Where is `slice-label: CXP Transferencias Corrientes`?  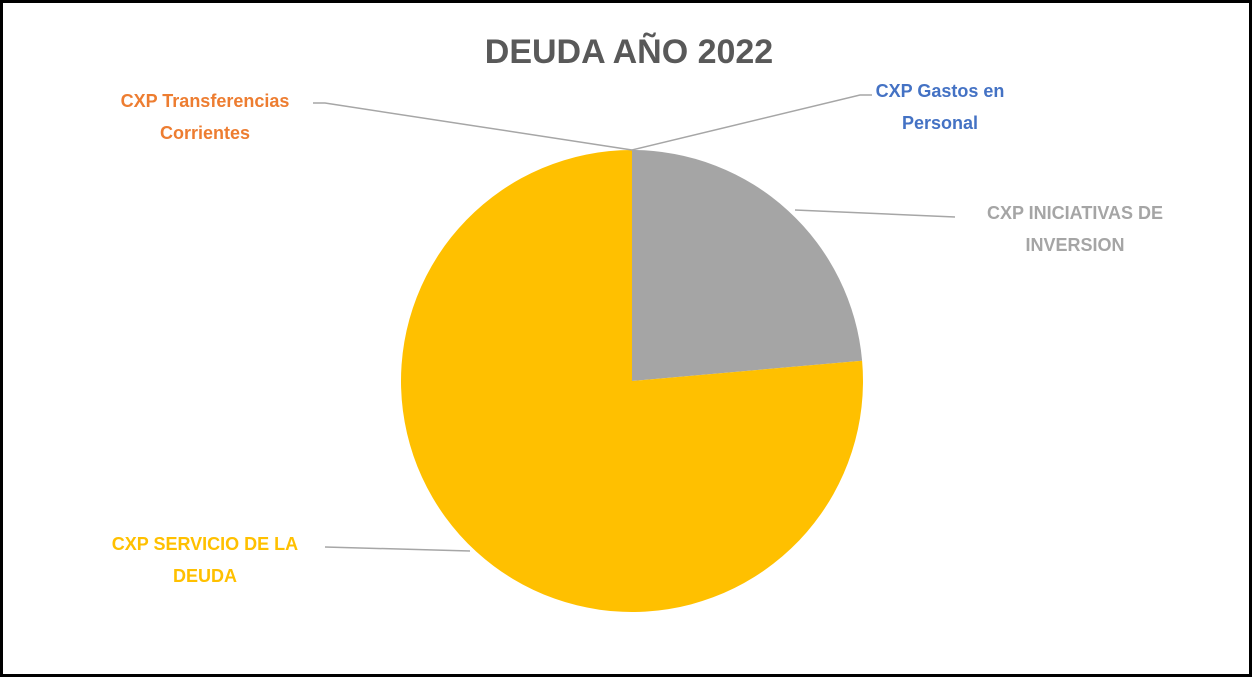
slice-label: CXP Transferencias Corrientes is located at coordinates (205, 117).